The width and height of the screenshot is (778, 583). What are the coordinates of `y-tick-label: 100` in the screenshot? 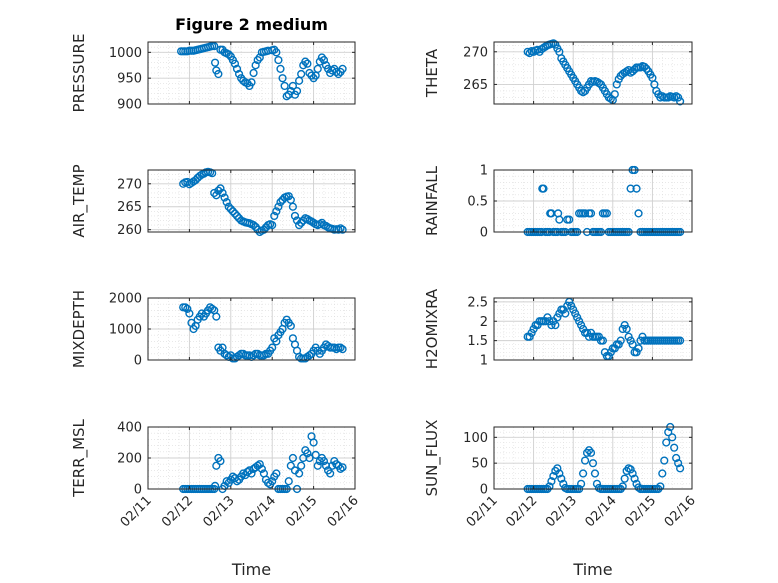 It's located at (475, 438).